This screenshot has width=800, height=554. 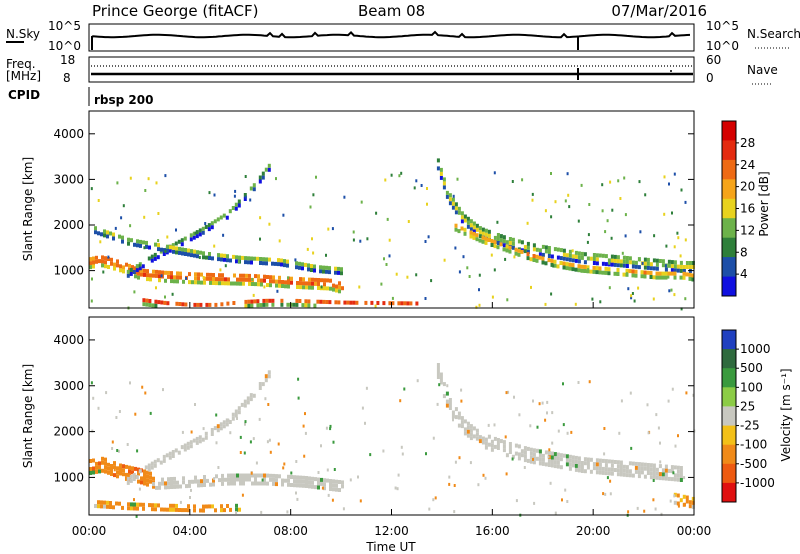 What do you see at coordinates (729, 286) in the screenshot?
I see `power-colorbar-segment` at bounding box center [729, 286].